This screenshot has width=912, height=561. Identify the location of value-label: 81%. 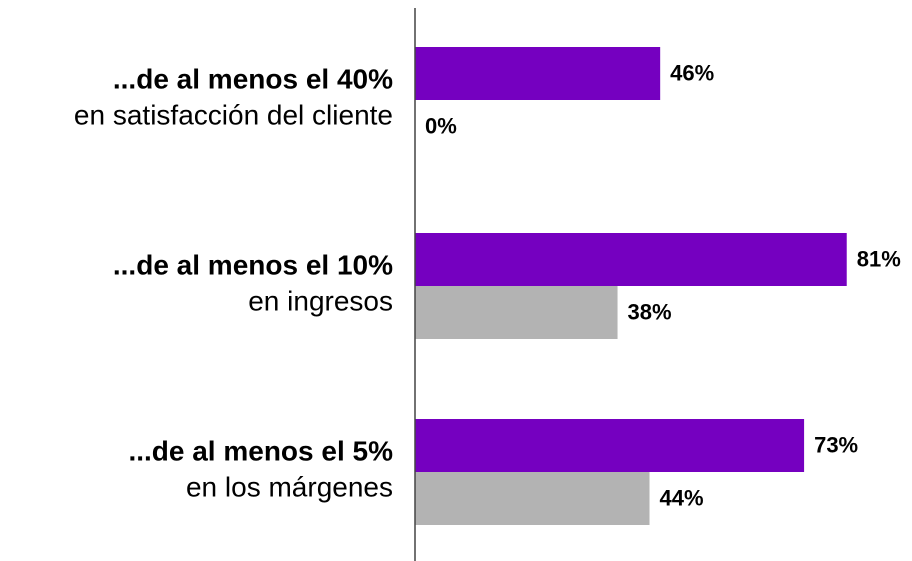
(879, 258).